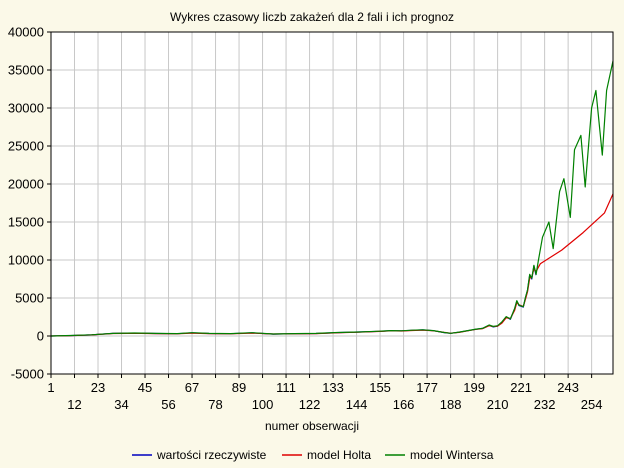 The width and height of the screenshot is (624, 468). I want to click on x-tick-label: 100, so click(263, 404).